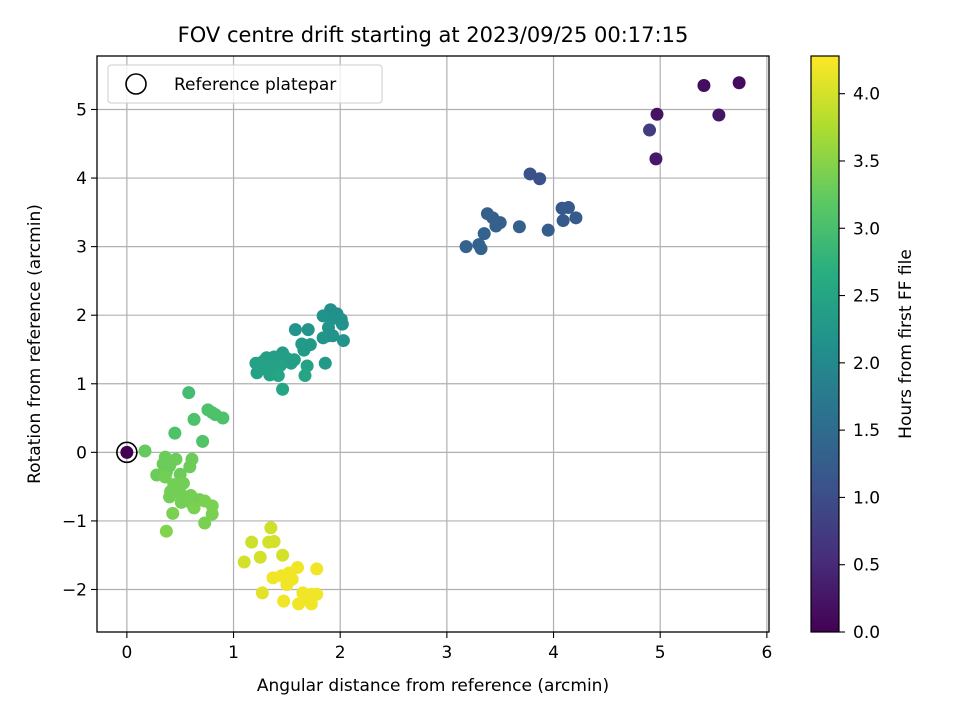  I want to click on y-tick-label: 2, so click(81, 316).